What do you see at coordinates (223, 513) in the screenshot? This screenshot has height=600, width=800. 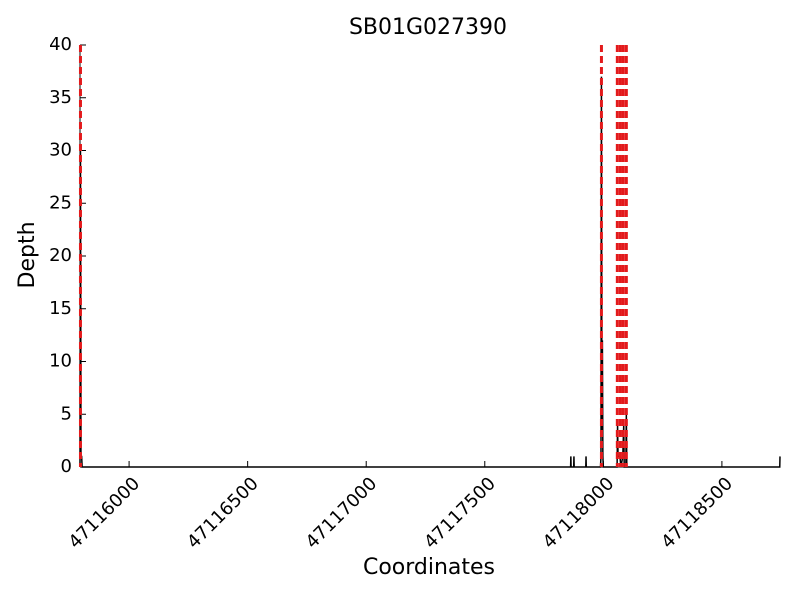 I see `x-tick-label: 47116500` at bounding box center [223, 513].